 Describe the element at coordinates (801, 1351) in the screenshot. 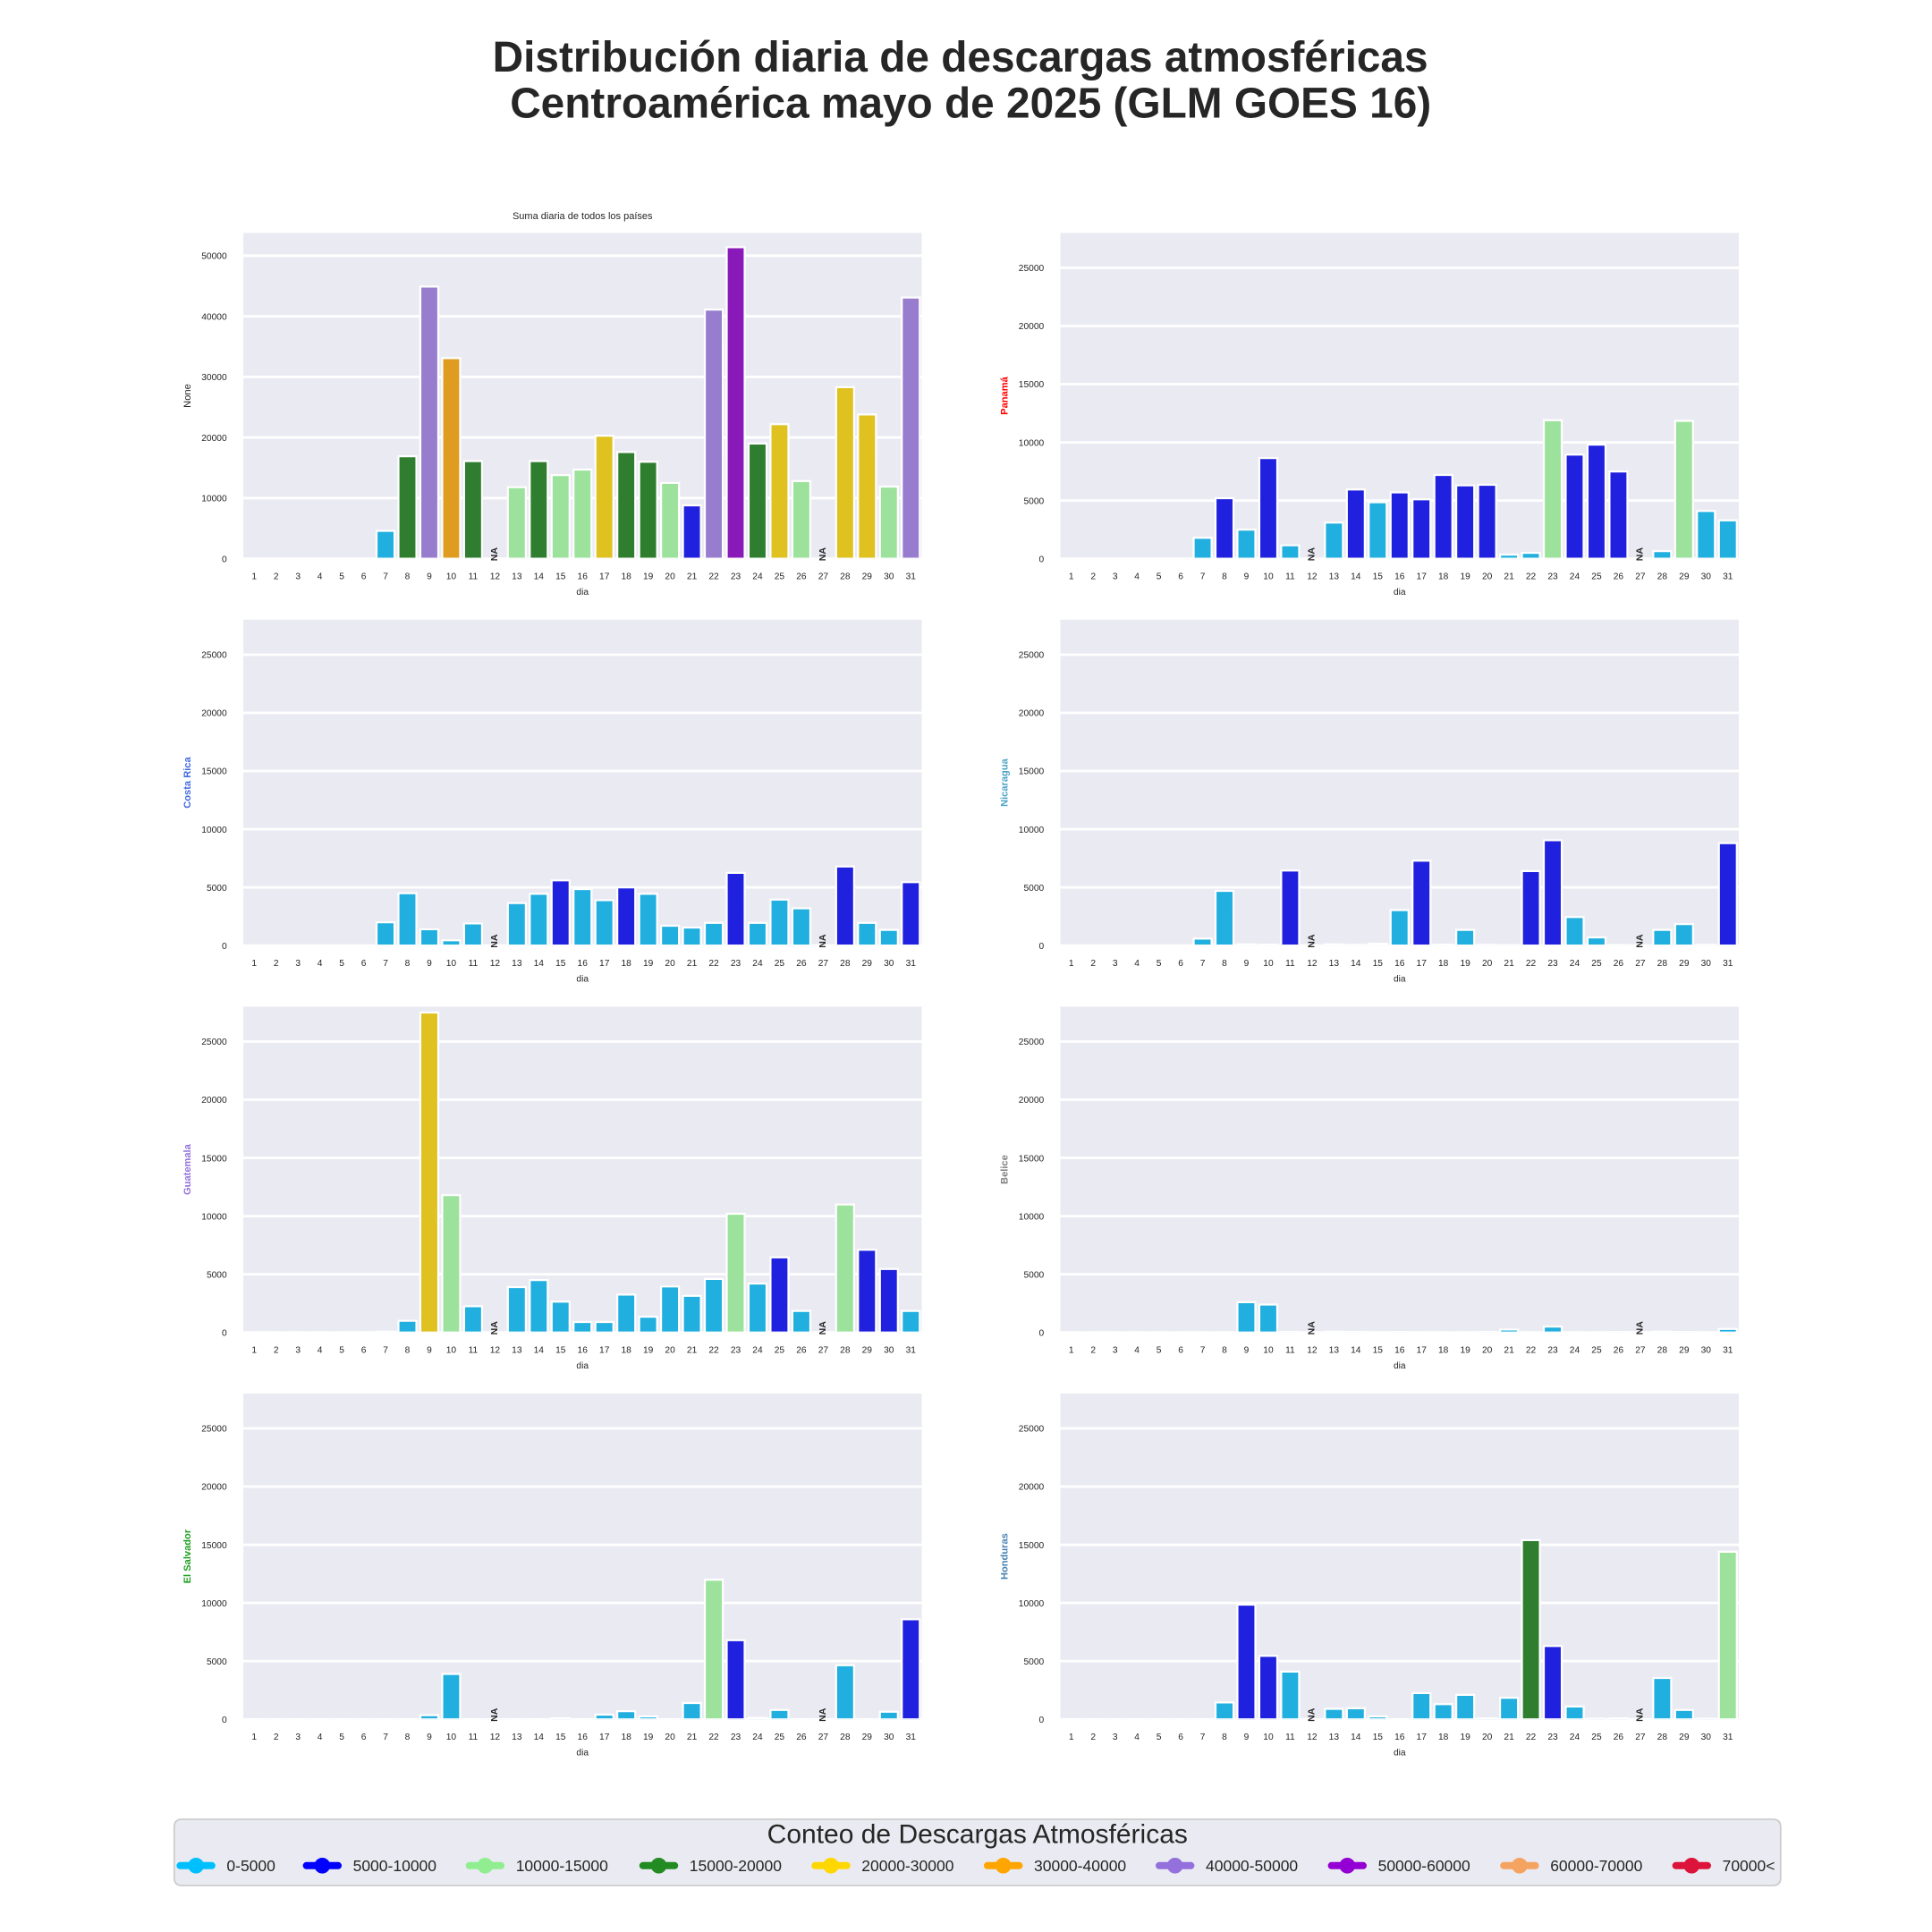

I see `svg-text: 26` at that location.